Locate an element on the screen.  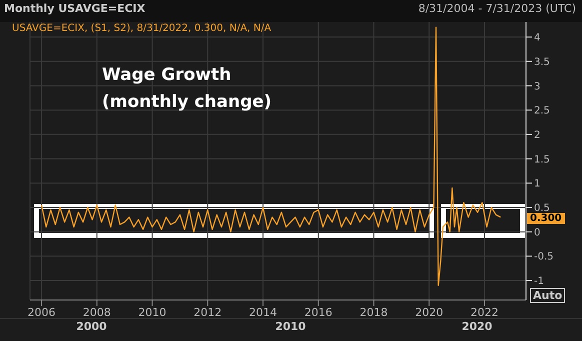
y-tick-label: 2.5 is located at coordinates (542, 111).